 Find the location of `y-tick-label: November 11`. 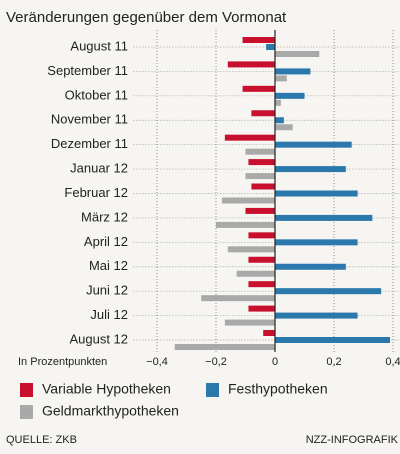

y-tick-label: November 11 is located at coordinates (89, 119).